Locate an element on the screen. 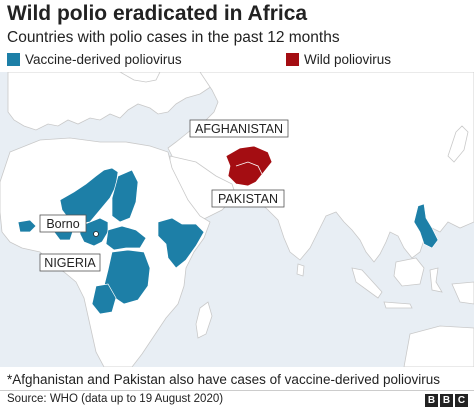 This screenshot has height=409, width=474. page-title: Wild polio eradicated in Africa is located at coordinates (157, 13).